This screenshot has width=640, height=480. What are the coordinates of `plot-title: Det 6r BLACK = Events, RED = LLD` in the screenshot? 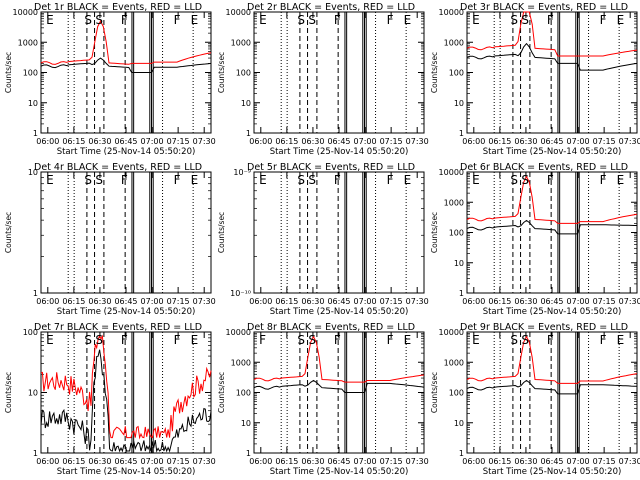 It's located at (544, 167).